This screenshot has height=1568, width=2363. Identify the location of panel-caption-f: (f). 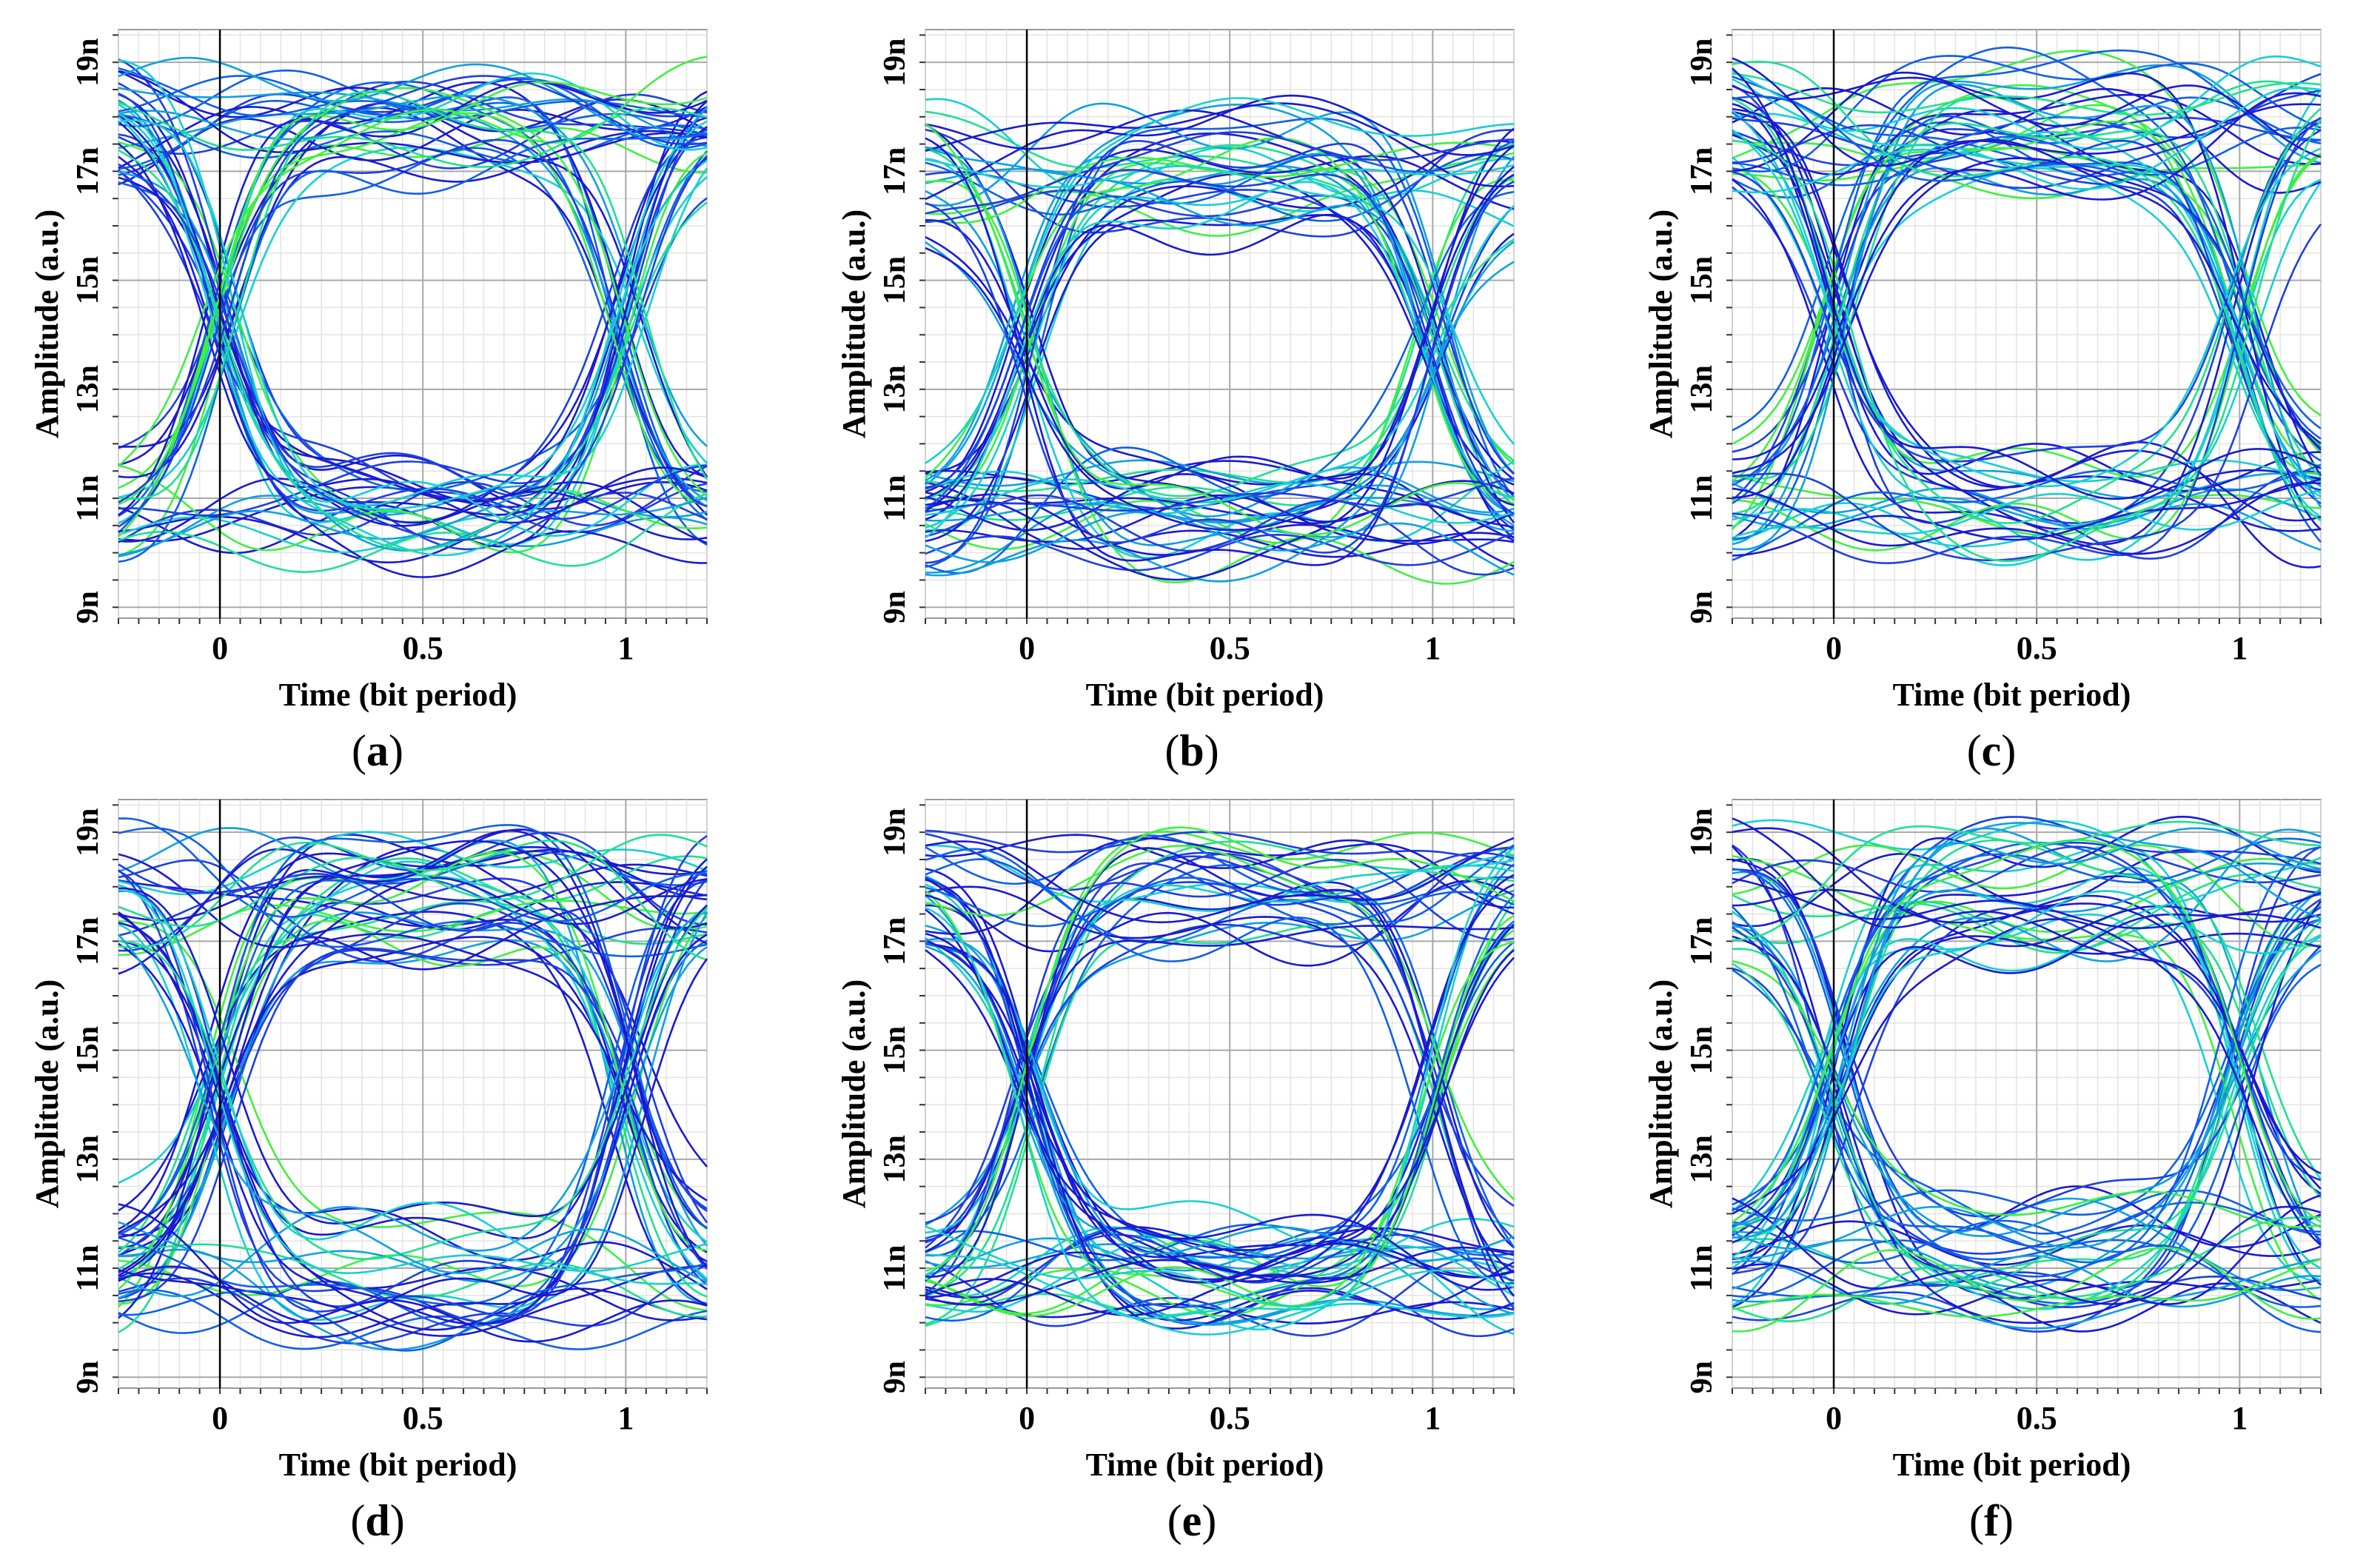
(1991, 1520).